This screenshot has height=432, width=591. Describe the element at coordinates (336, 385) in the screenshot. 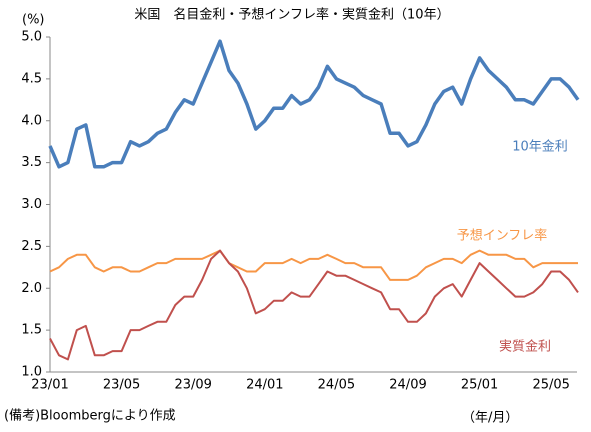

I see `x-tick-label: 24/05` at that location.